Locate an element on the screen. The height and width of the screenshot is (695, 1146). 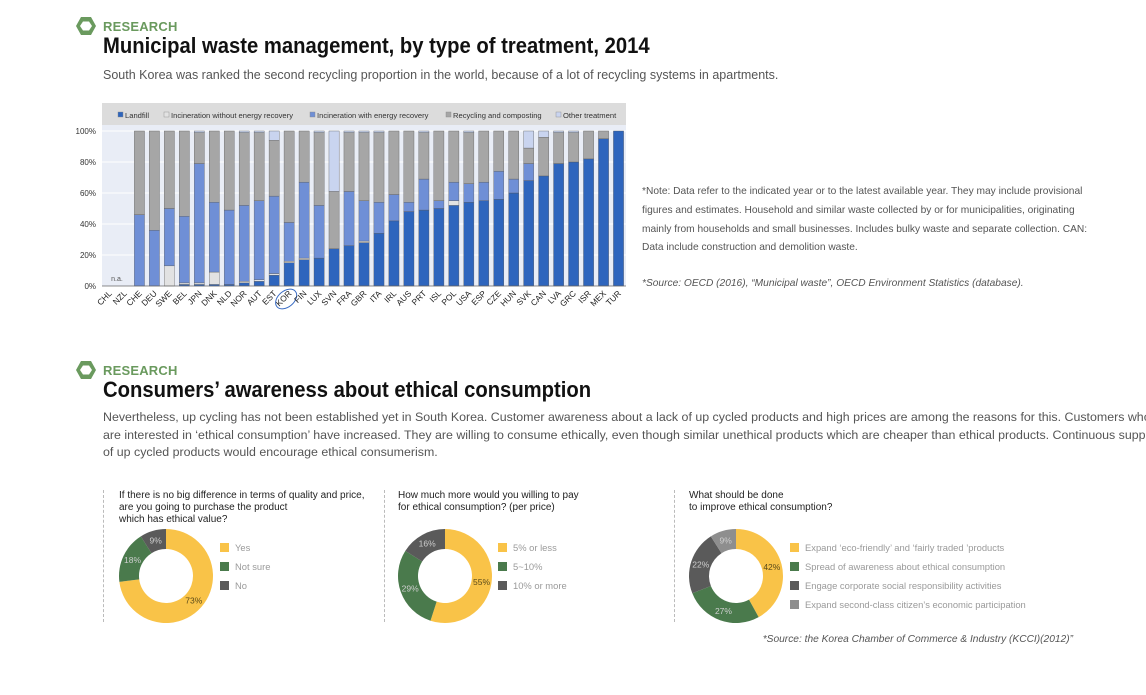
na-label: n.a. is located at coordinates (117, 279).